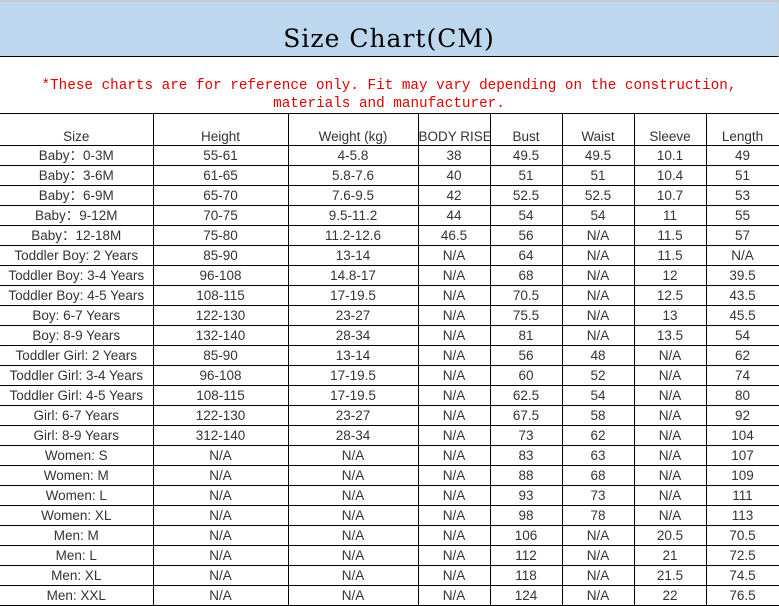  Describe the element at coordinates (742, 295) in the screenshot. I see `value-cell: 43.5` at that location.